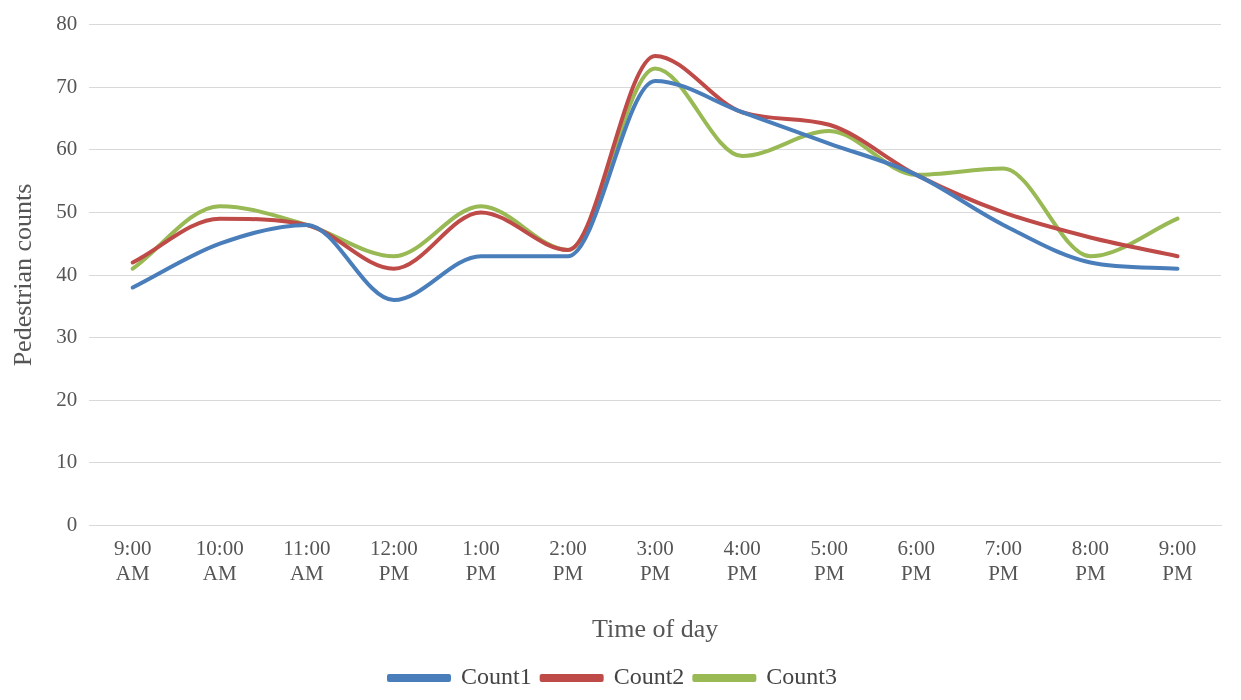 The image size is (1241, 700). Describe the element at coordinates (481, 560) in the screenshot. I see `x-tick-label: 1:00 PM` at that location.